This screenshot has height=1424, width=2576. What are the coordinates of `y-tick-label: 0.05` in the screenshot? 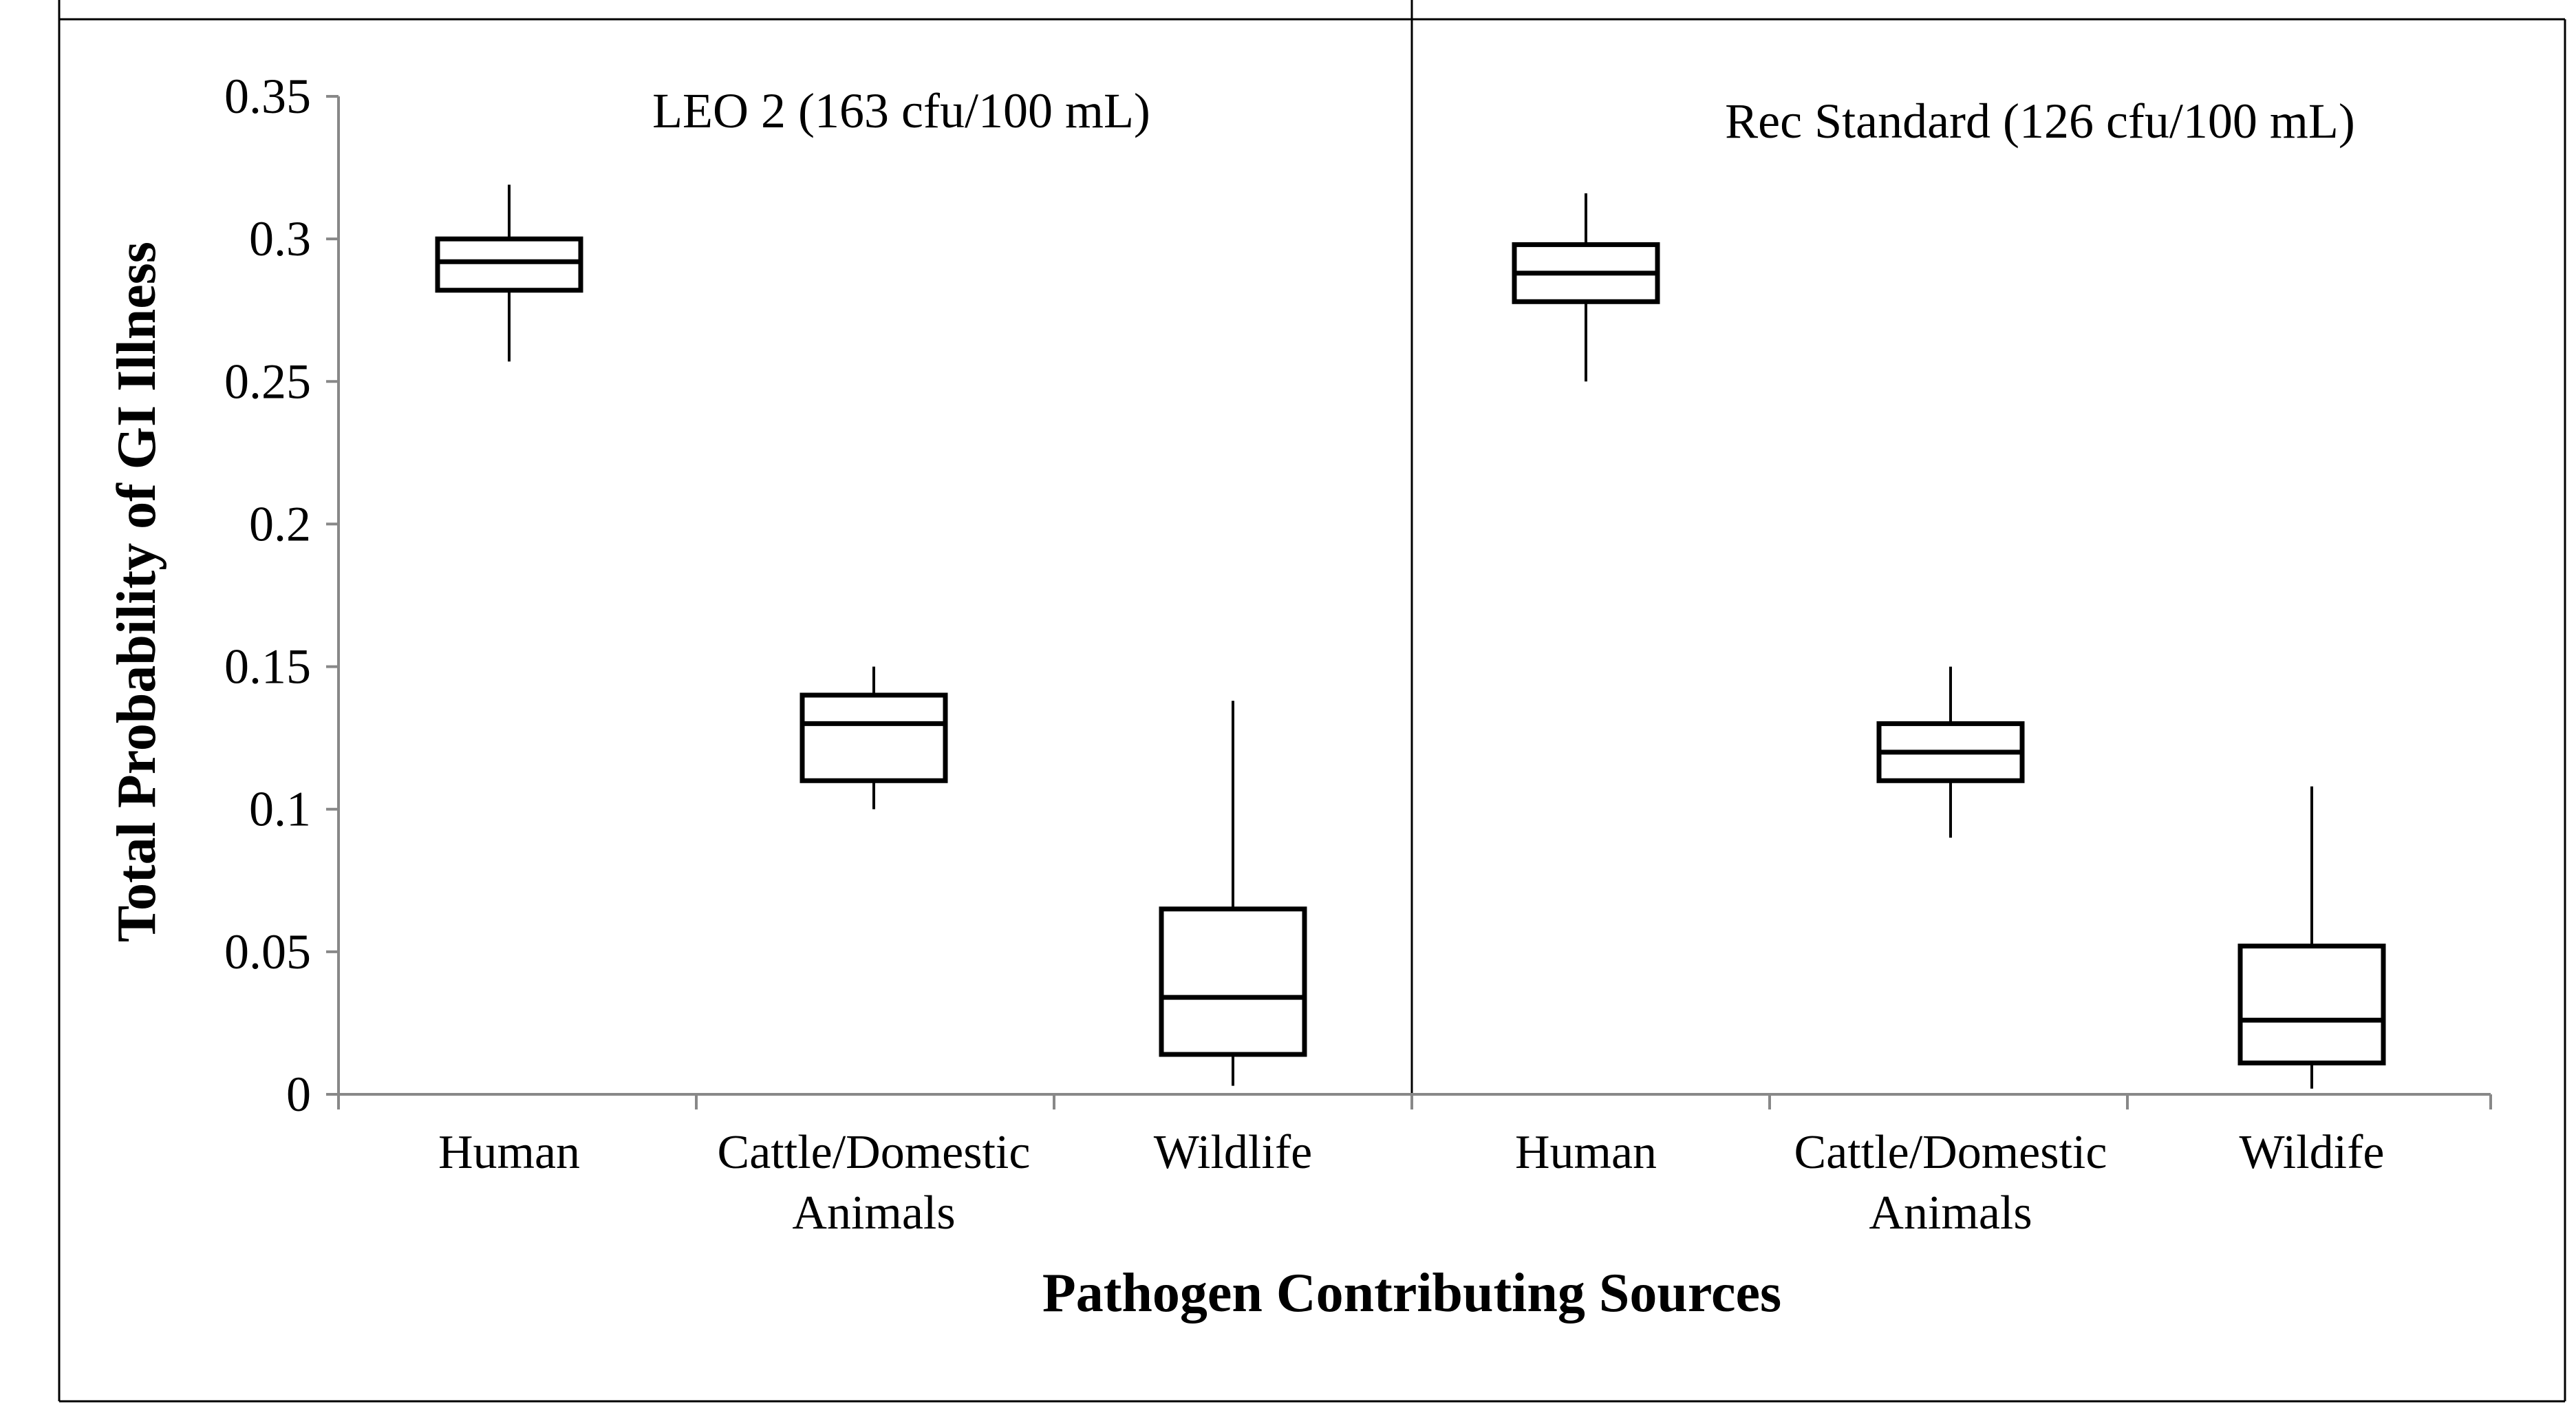 It's located at (267, 952).